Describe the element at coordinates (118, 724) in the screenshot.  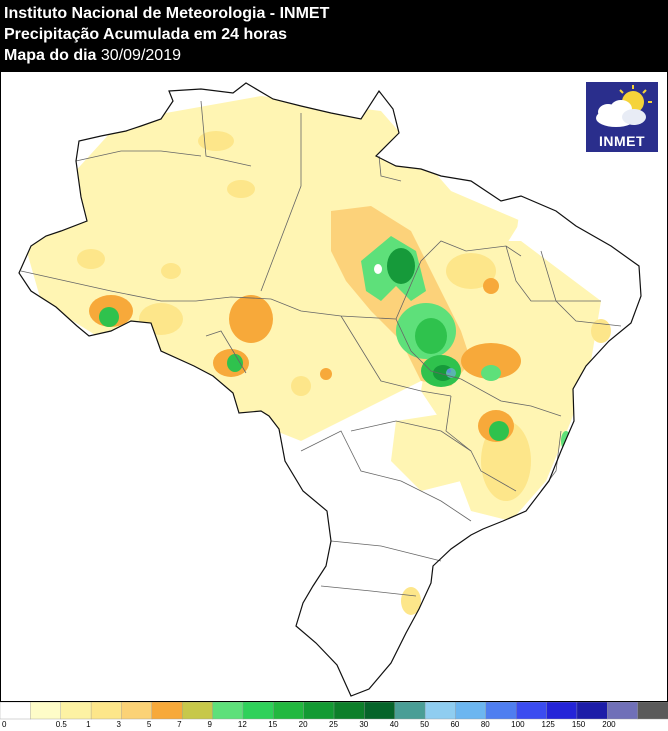
I see `legend-tick-label: 3` at that location.